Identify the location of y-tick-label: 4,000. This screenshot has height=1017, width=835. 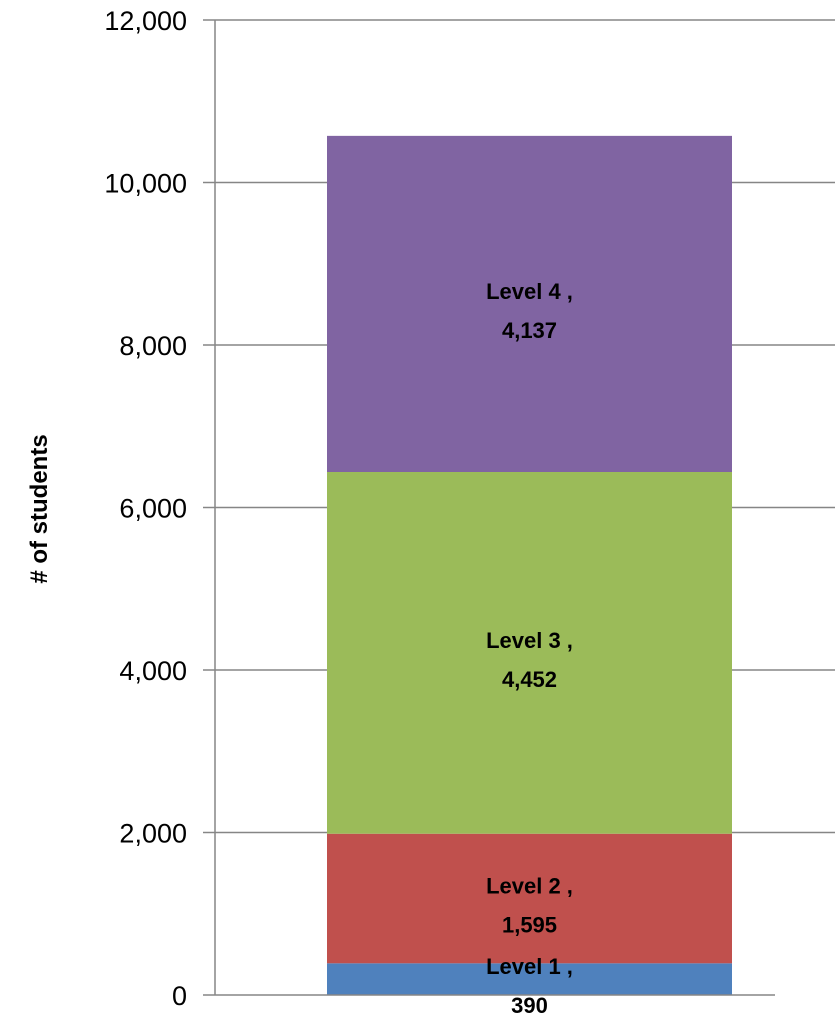
(153, 671).